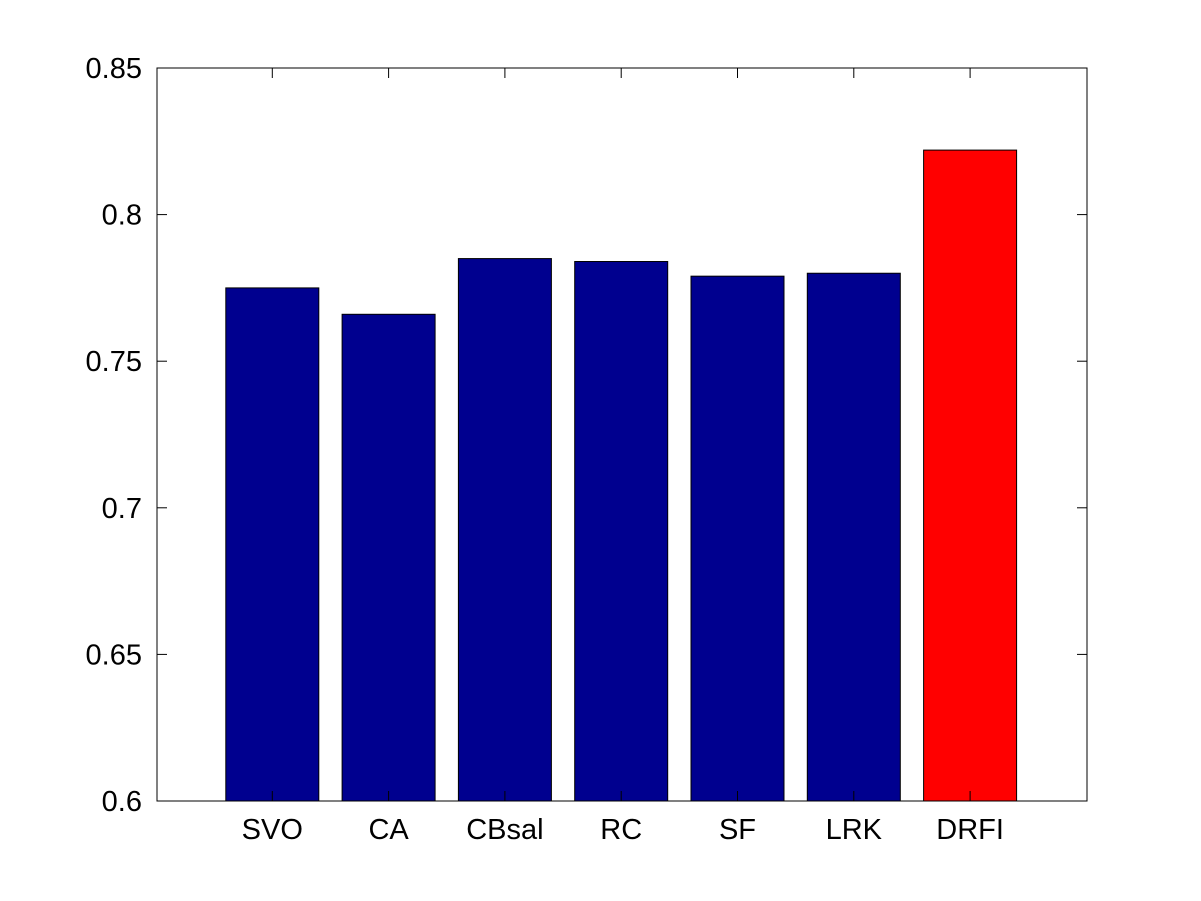 This screenshot has height=901, width=1201. What do you see at coordinates (388, 557) in the screenshot?
I see `bar-ca` at bounding box center [388, 557].